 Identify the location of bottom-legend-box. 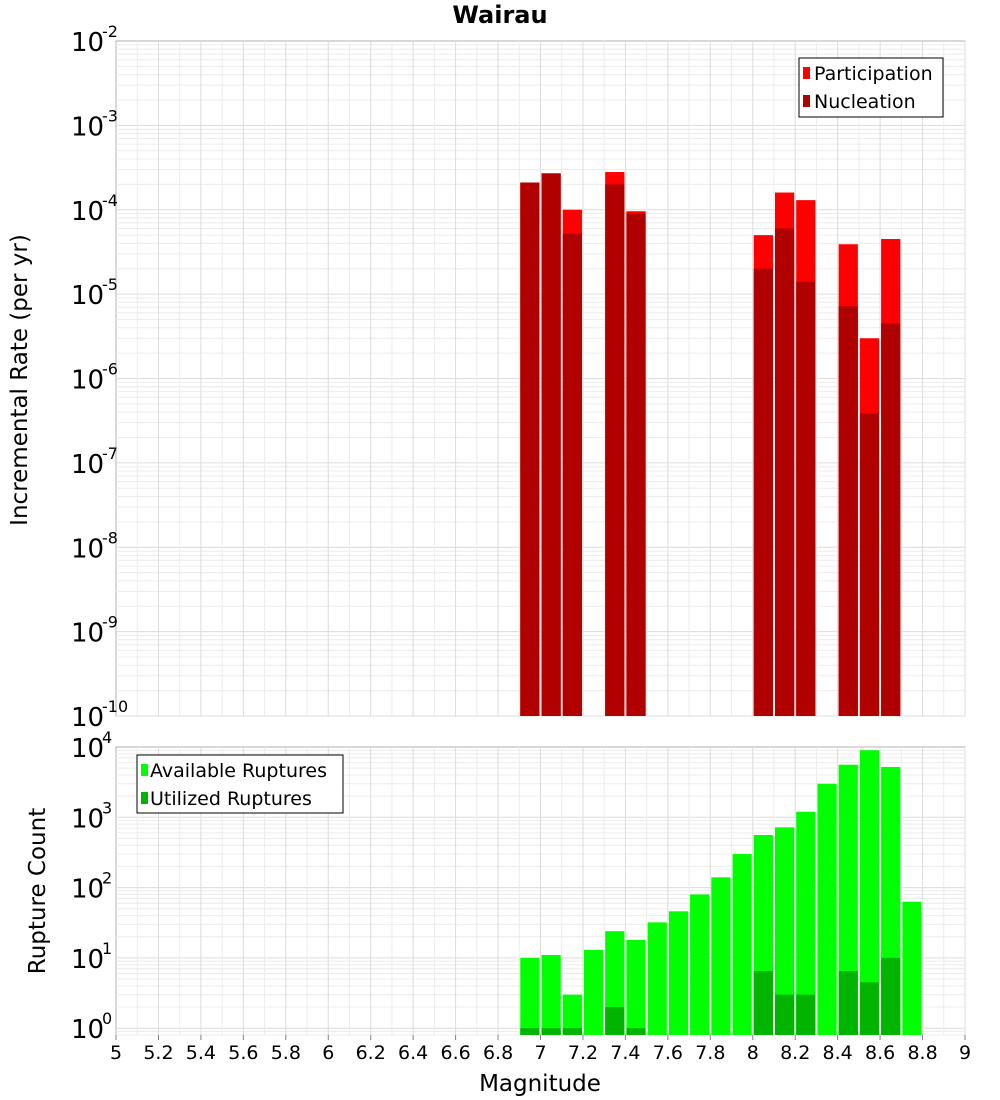
(240, 784).